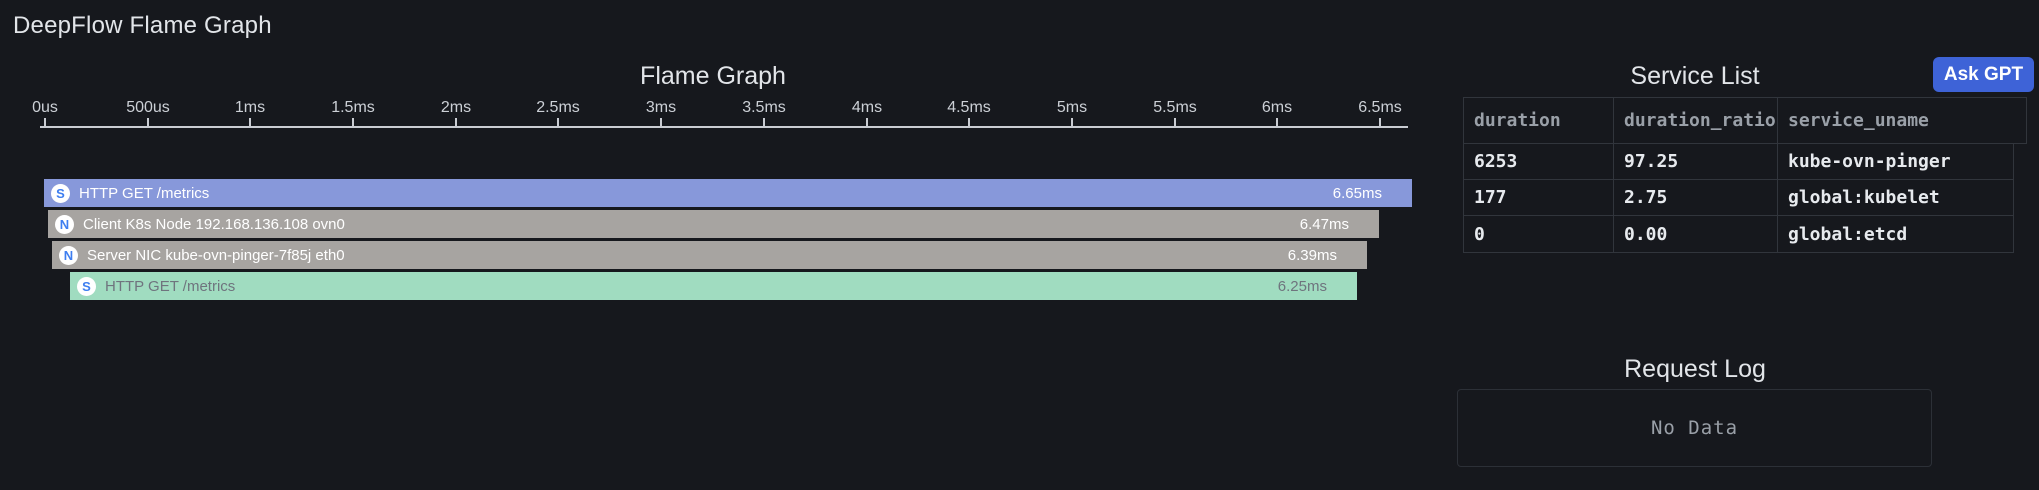  Describe the element at coordinates (1864, 197) in the screenshot. I see `service-uname-cell: global:kubelet` at that location.